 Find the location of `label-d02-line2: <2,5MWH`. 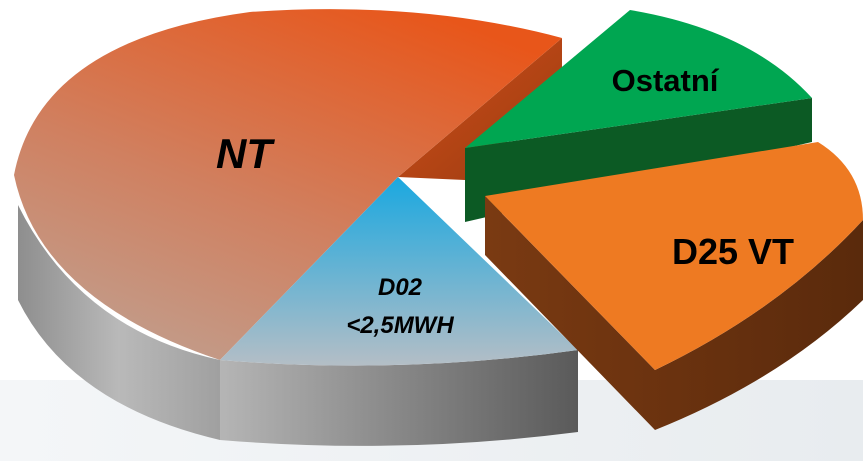

label-d02-line2: <2,5MWH is located at coordinates (400, 325).